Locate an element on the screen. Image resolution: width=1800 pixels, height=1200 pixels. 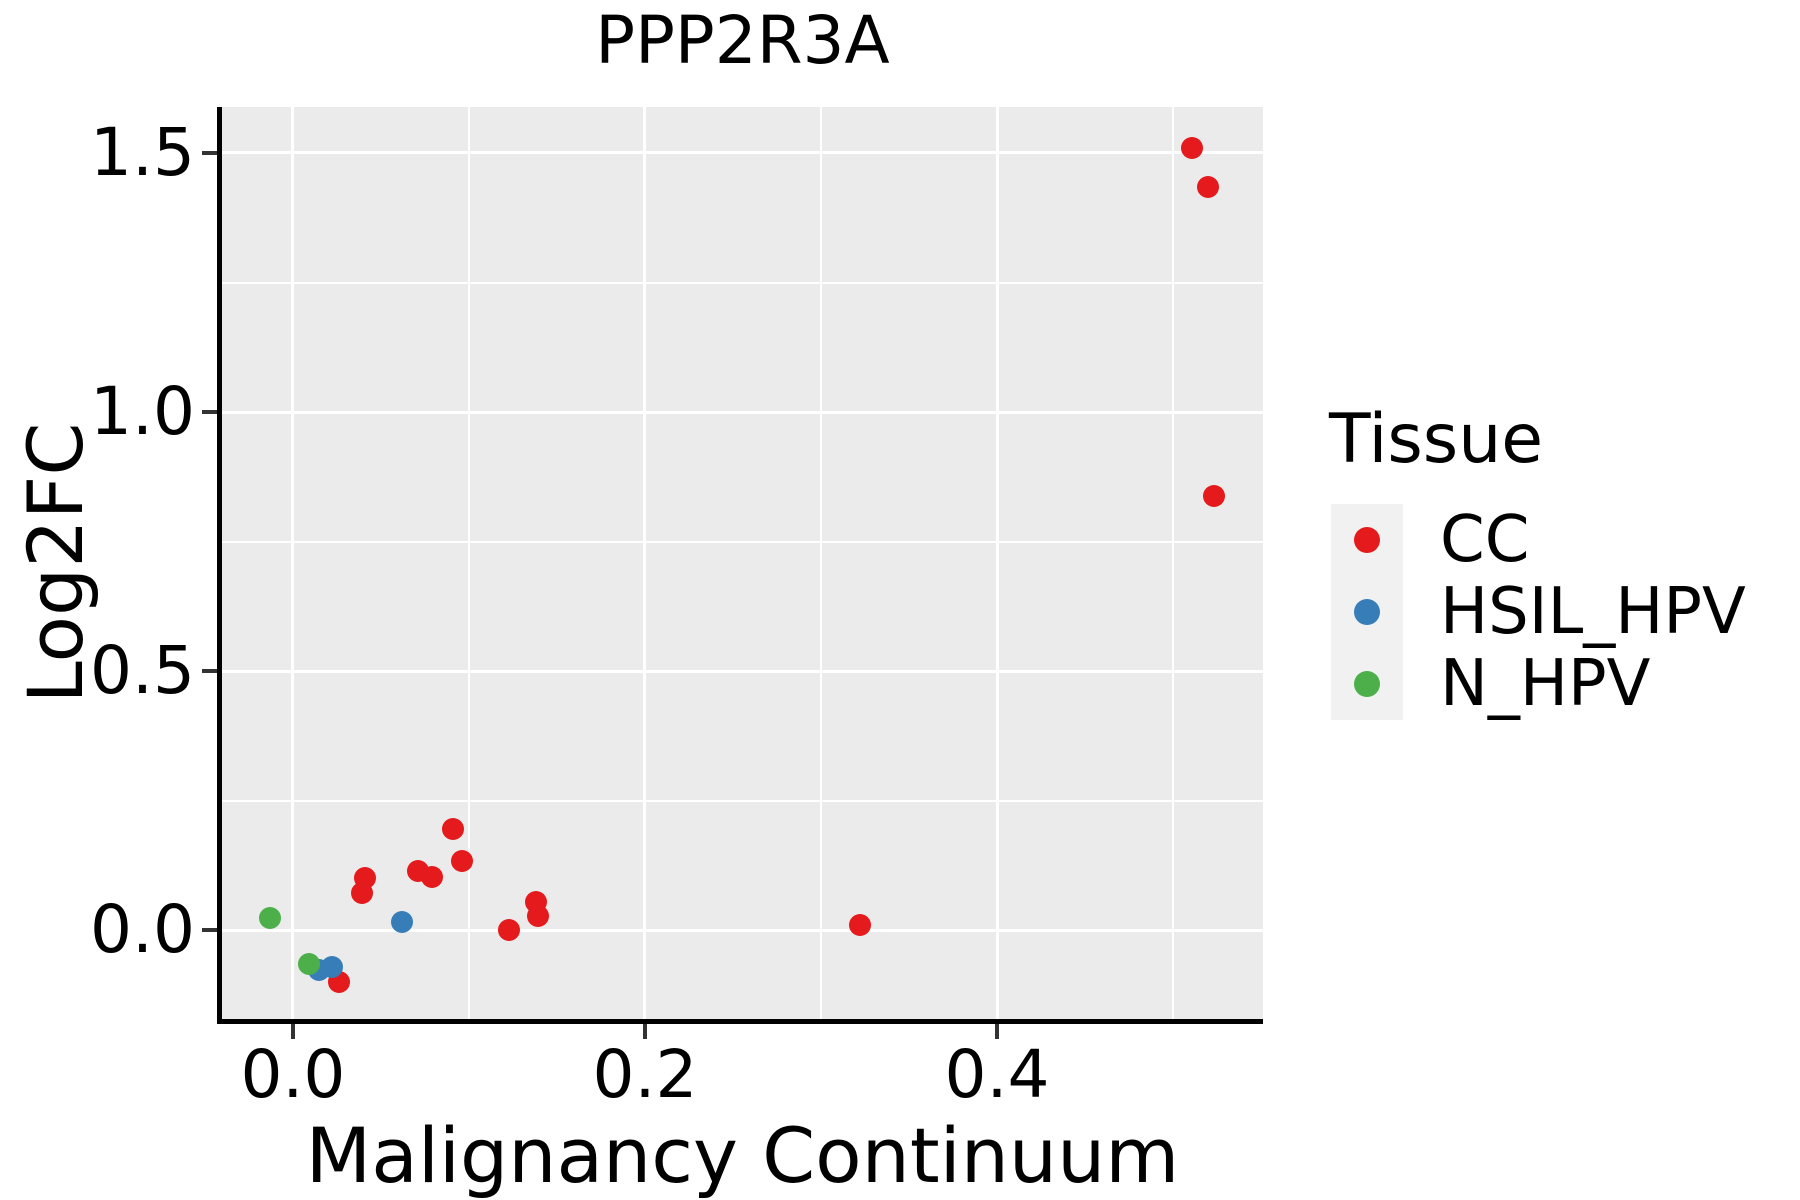
y-tick-label: 1.0 is located at coordinates (142, 411).